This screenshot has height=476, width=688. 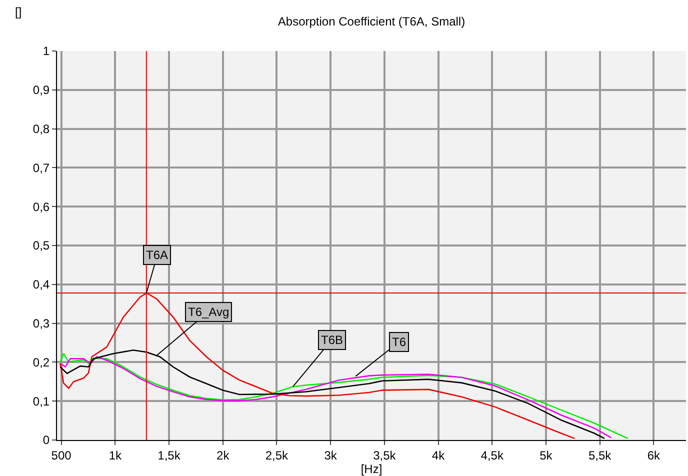 I want to click on x-axis-title: [Hz], so click(x=371, y=469).